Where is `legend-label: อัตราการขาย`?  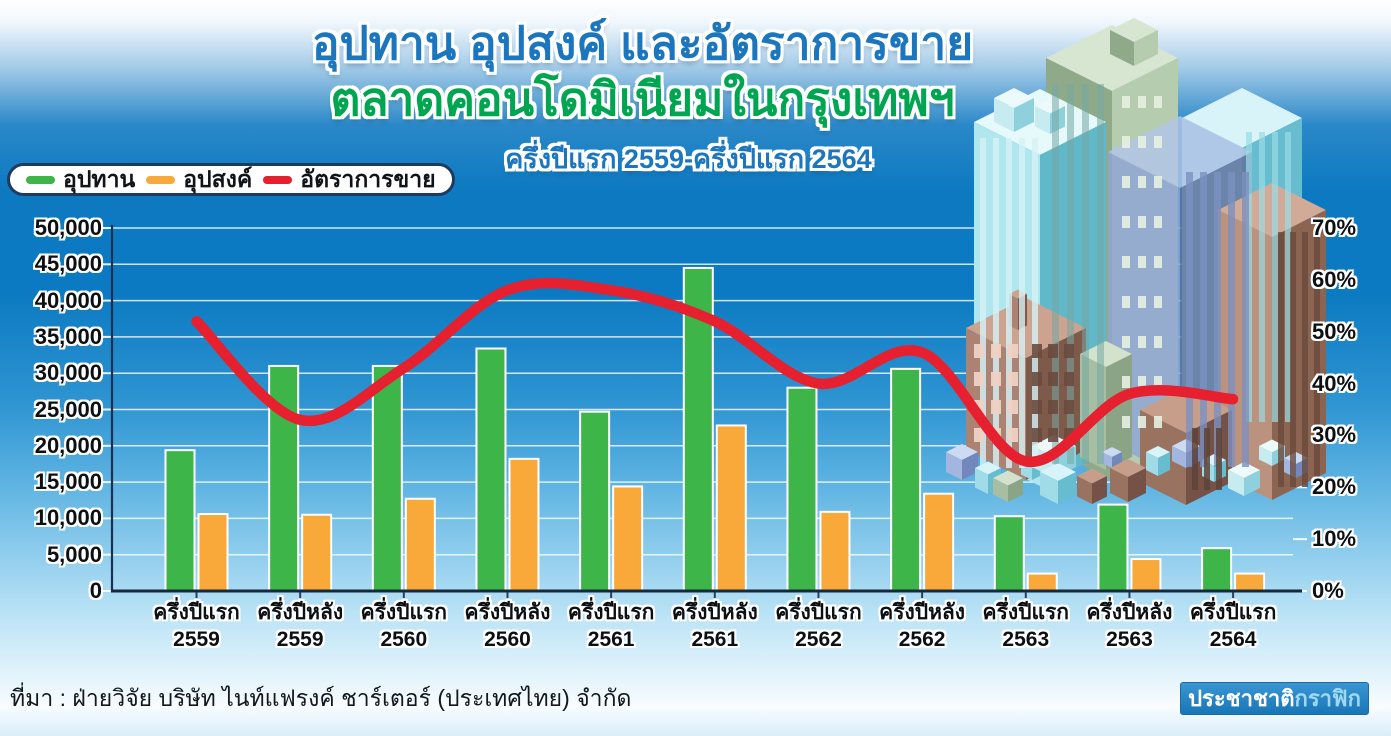
legend-label: อัตราการขาย is located at coordinates (368, 178).